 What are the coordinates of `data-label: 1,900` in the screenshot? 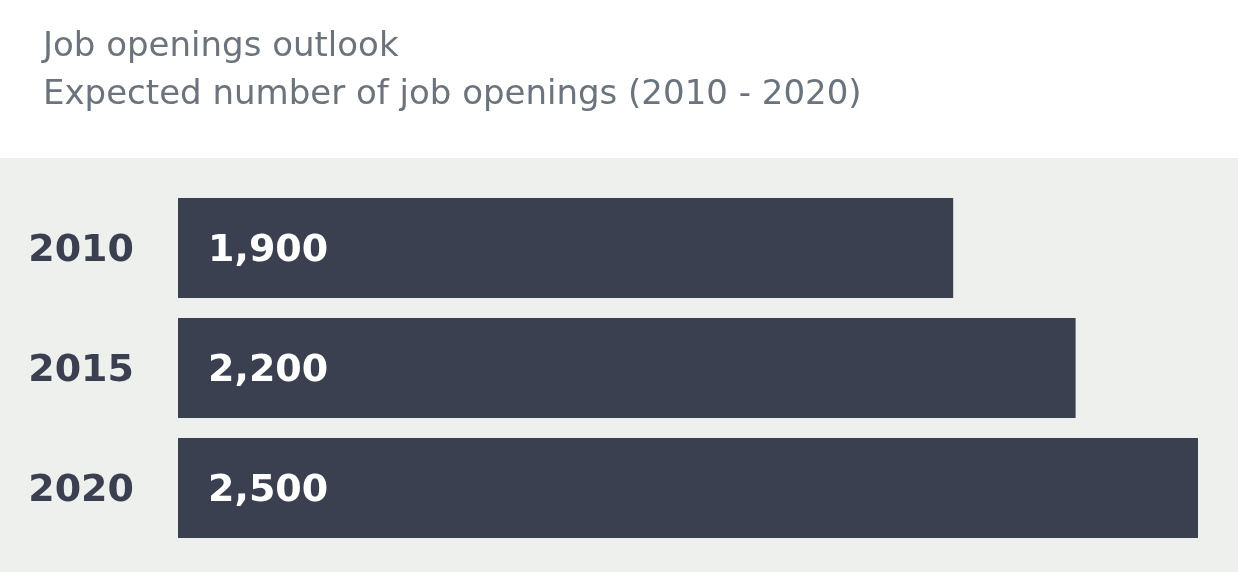 It's located at (268, 248).